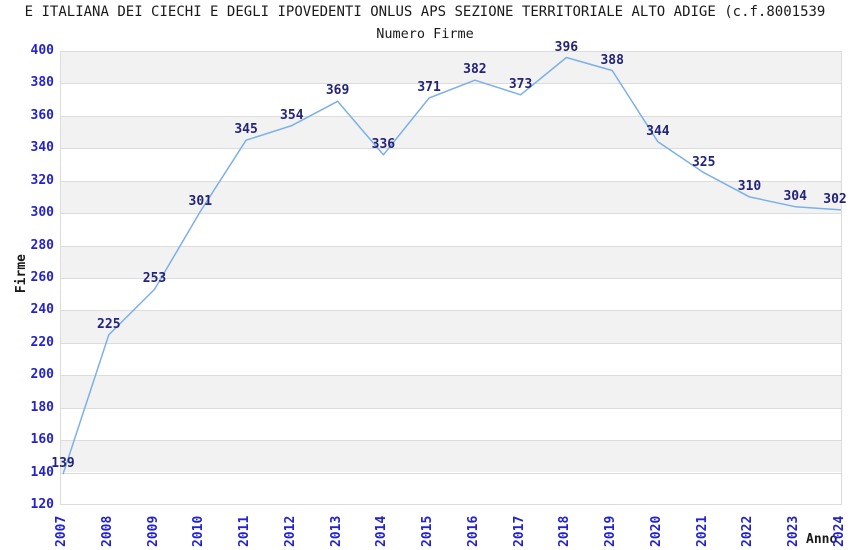 The height and width of the screenshot is (550, 850). What do you see at coordinates (475, 70) in the screenshot?
I see `data-label: 382` at bounding box center [475, 70].